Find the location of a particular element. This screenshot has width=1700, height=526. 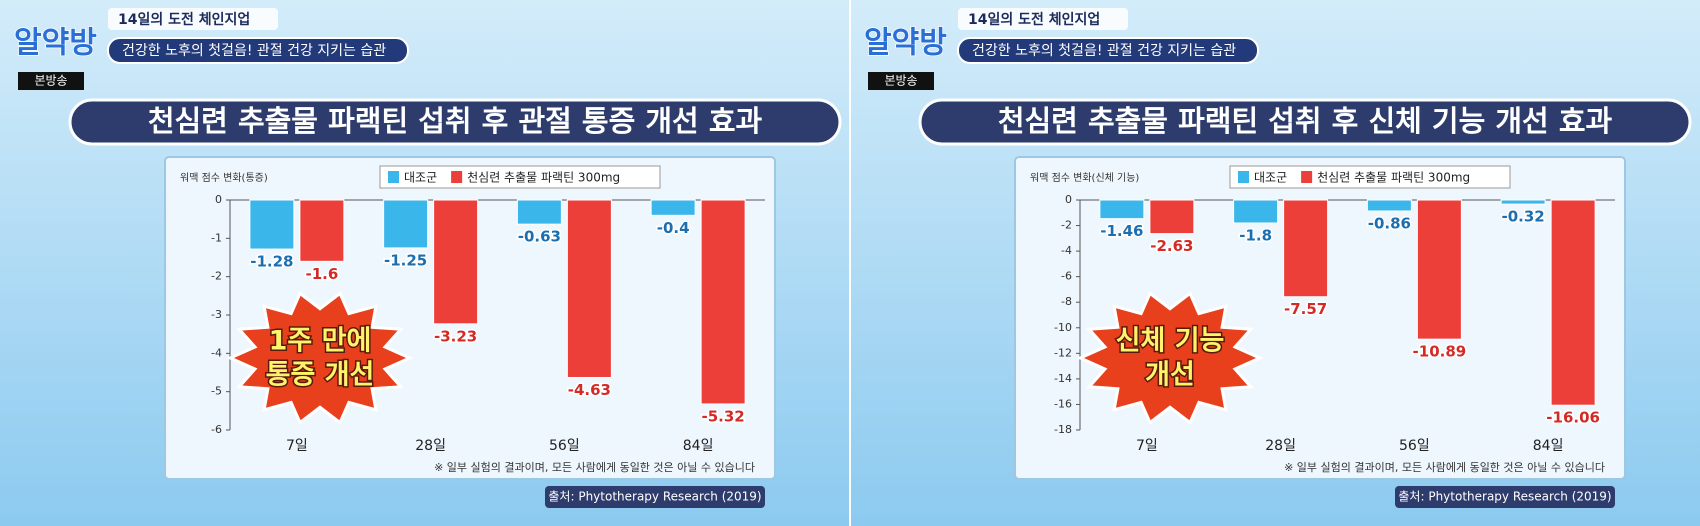

program: 14일의 도전 체인지업 is located at coordinates (184, 19).